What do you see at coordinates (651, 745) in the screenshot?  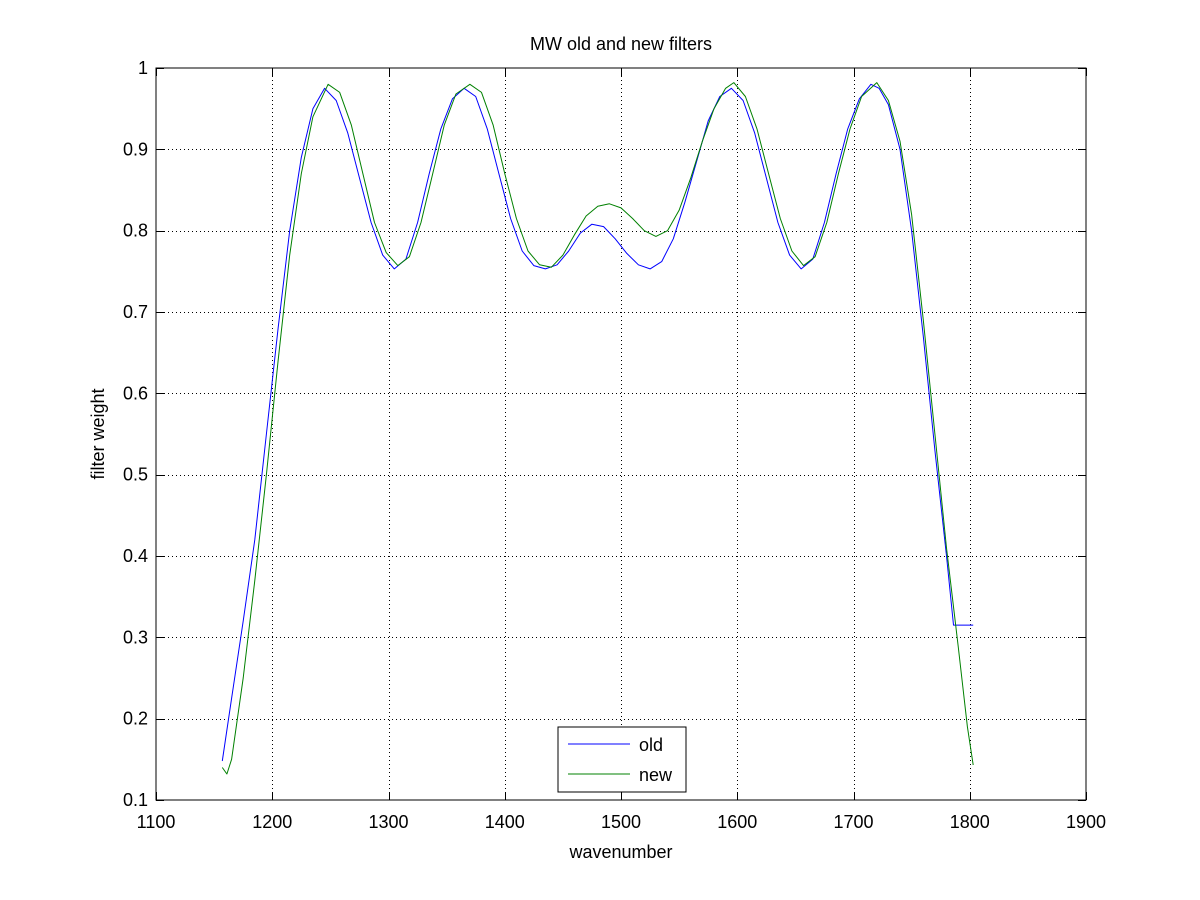 I see `legend-label-old: old` at bounding box center [651, 745].